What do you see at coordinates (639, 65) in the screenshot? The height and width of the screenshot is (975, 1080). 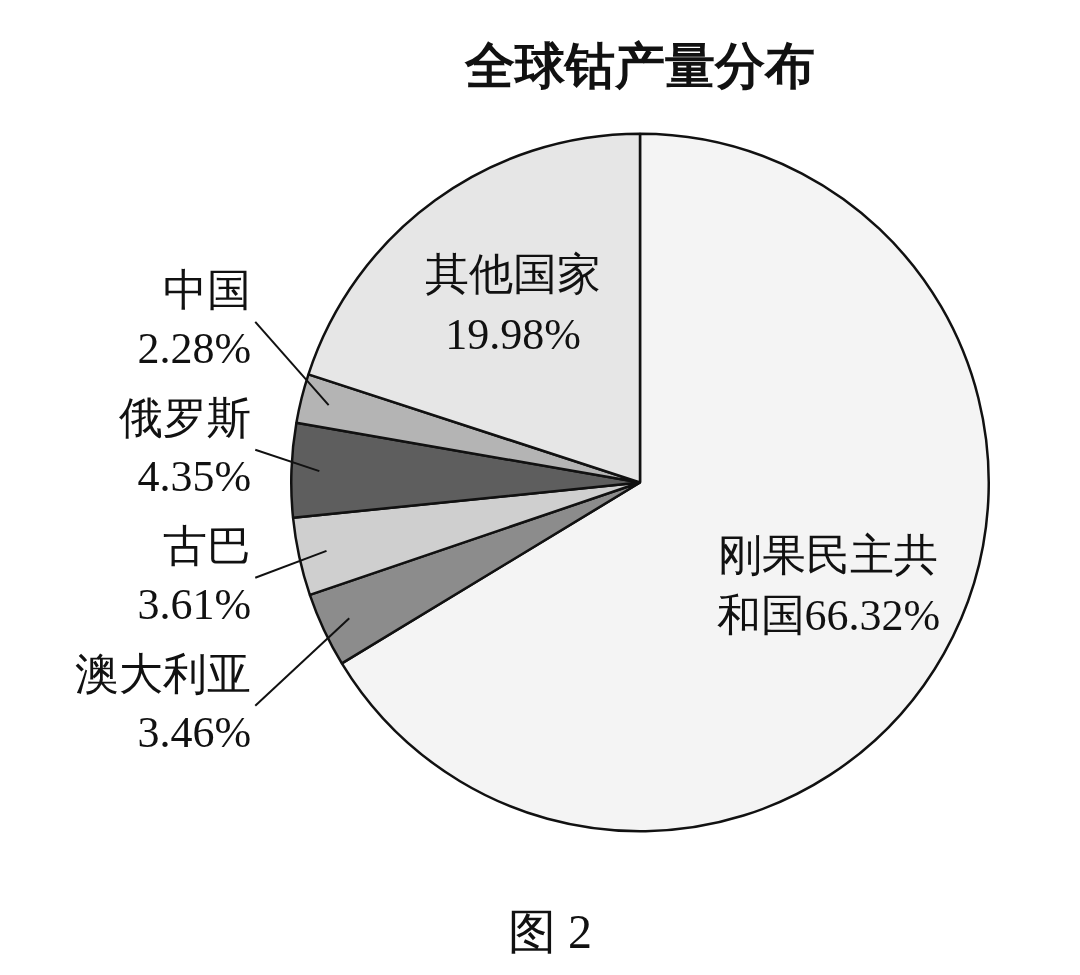 I see `chart-title: 全球钴产量分布` at bounding box center [639, 65].